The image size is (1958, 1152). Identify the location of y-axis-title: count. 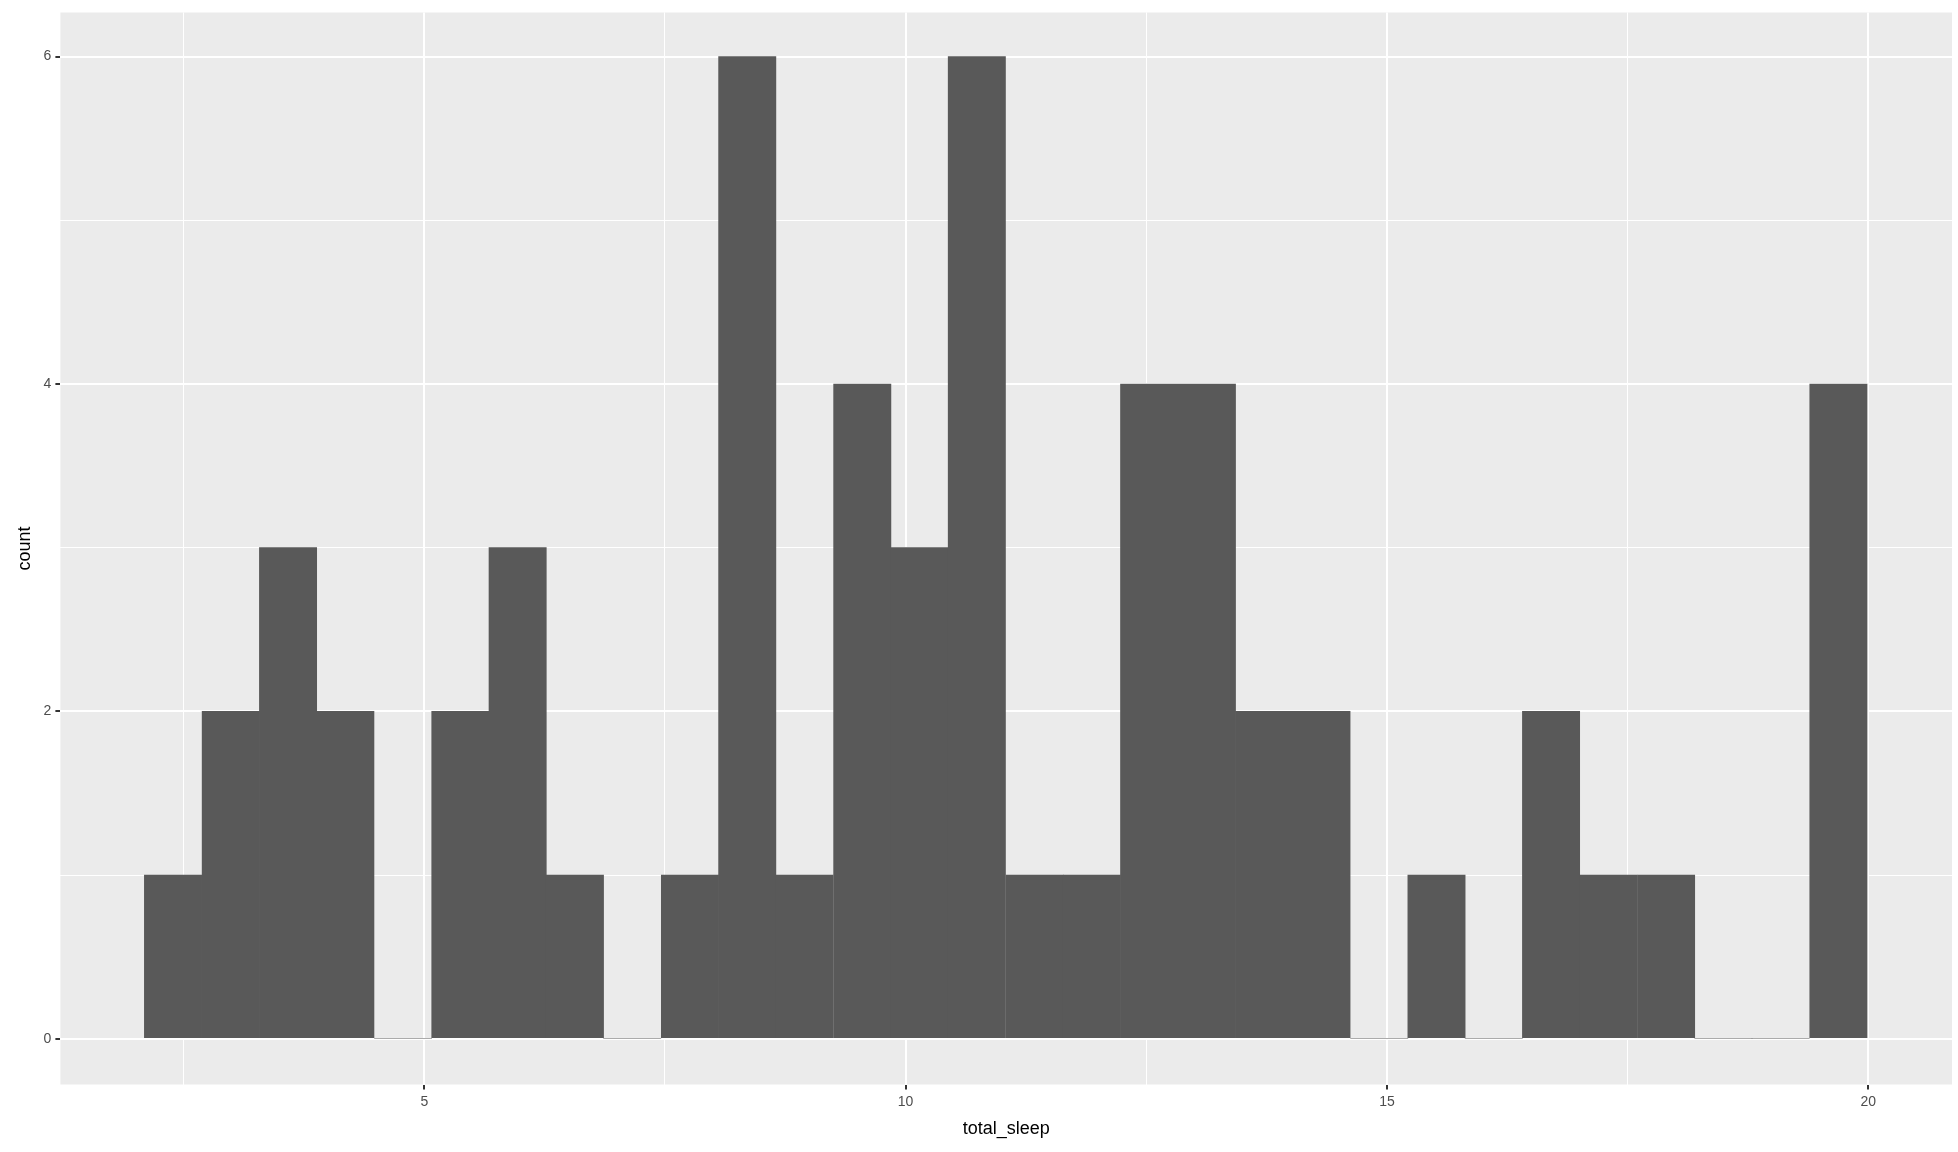
(23, 548).